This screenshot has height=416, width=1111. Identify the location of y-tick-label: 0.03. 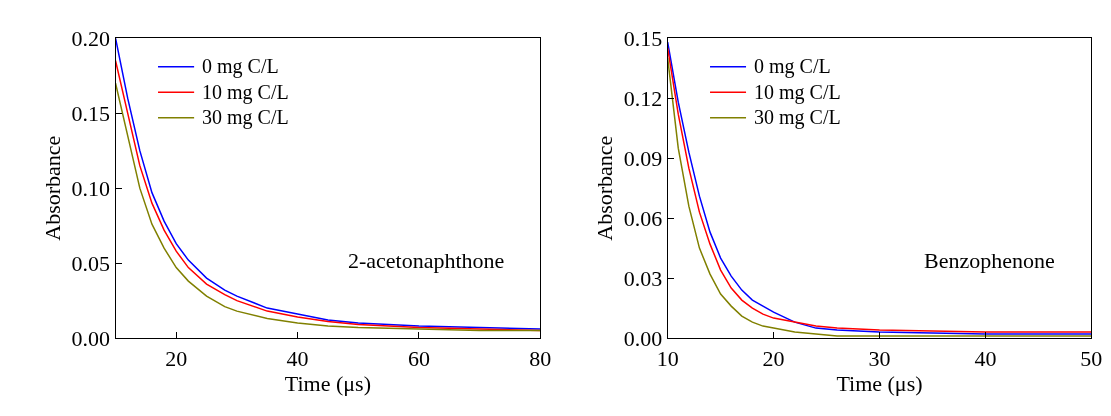
(643, 278).